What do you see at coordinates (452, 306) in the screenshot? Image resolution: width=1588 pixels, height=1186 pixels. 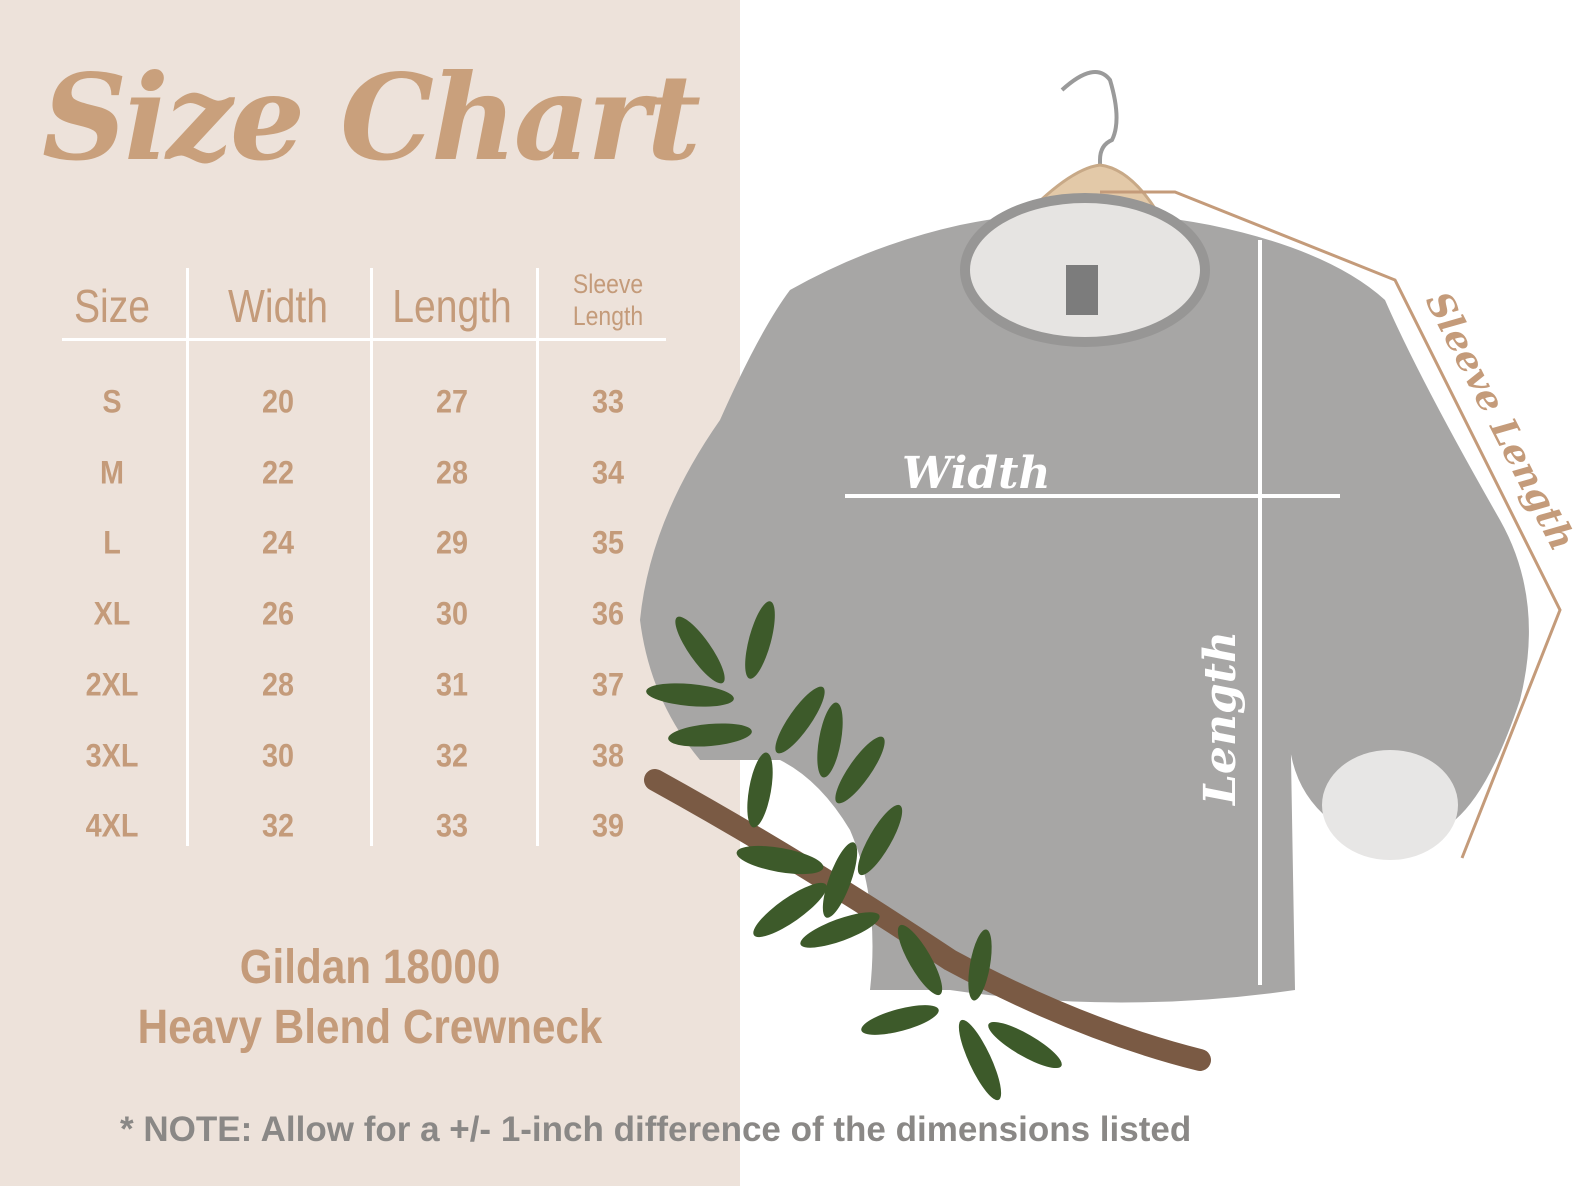 I see `column-header: Length` at bounding box center [452, 306].